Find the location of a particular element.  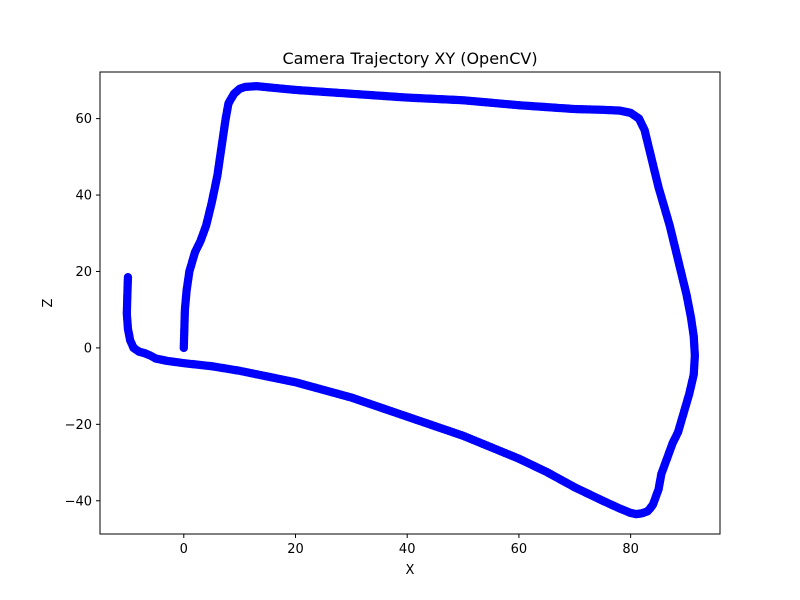

y-axis-label: Z is located at coordinates (48, 302).